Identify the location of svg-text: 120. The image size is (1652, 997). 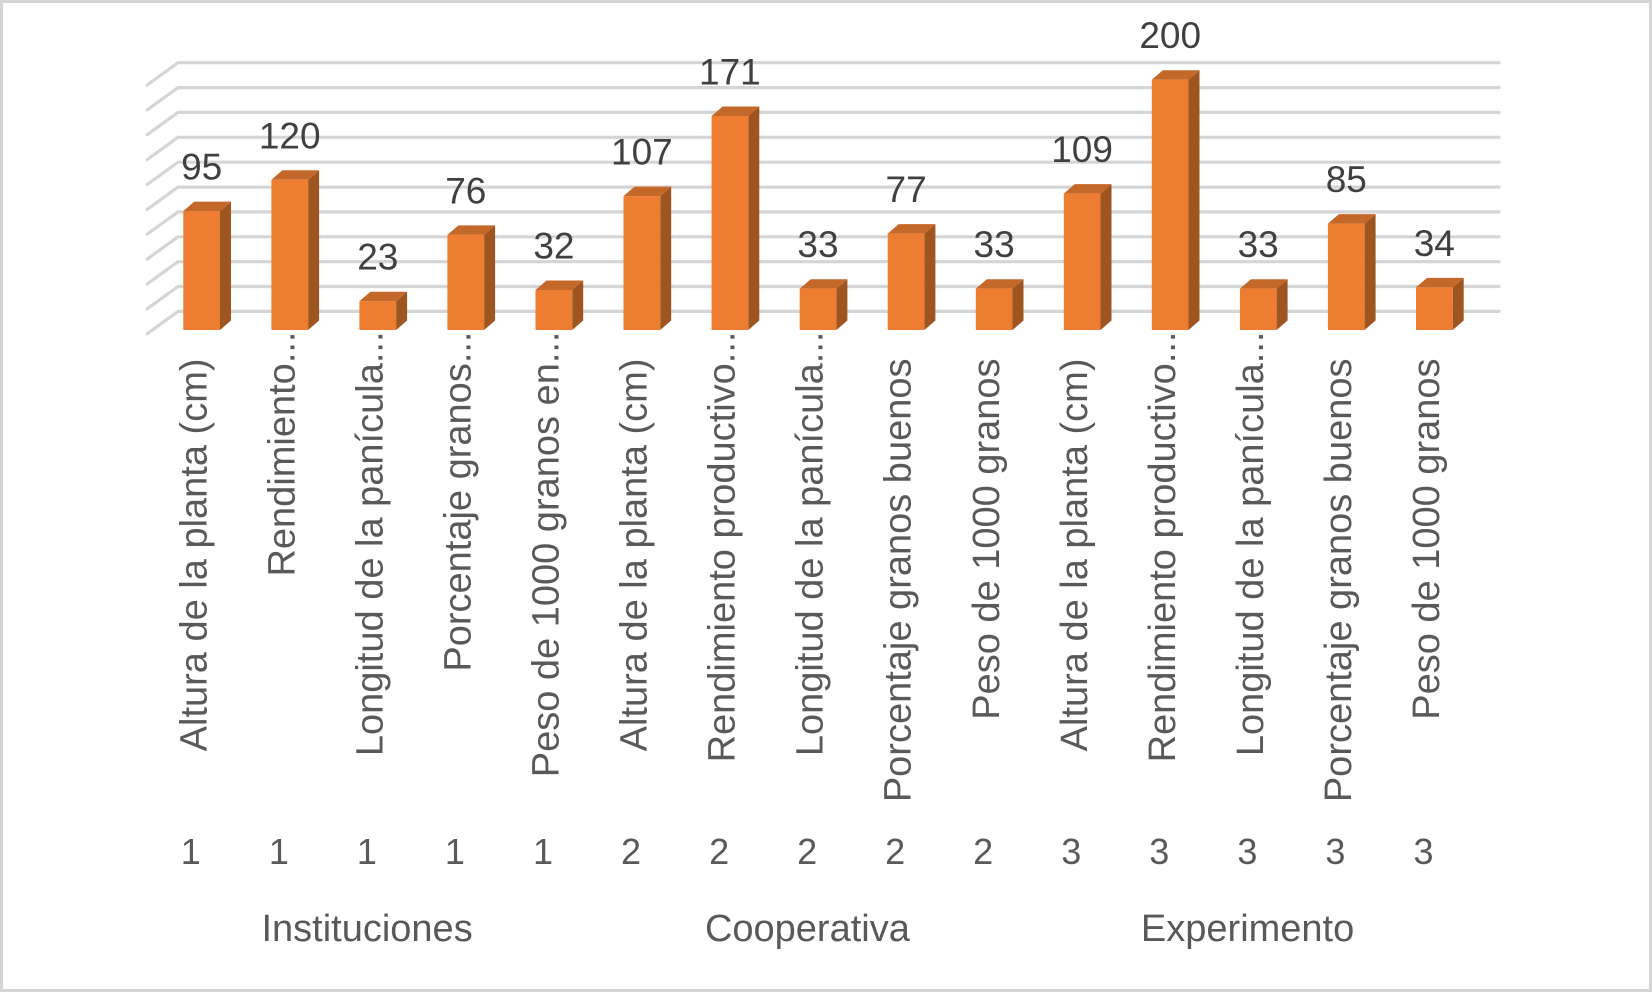
(290, 135).